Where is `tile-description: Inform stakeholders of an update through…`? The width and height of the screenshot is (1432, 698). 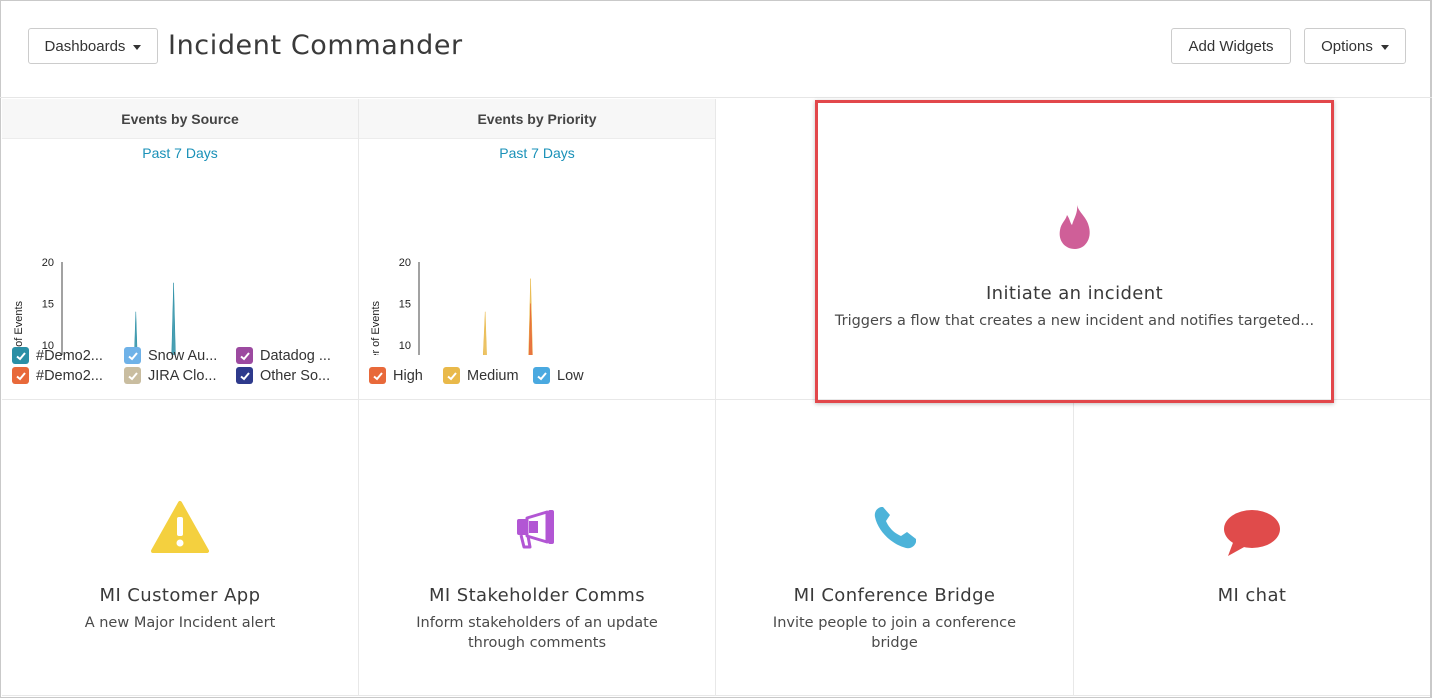 tile-description: Inform stakeholders of an update through… is located at coordinates (537, 633).